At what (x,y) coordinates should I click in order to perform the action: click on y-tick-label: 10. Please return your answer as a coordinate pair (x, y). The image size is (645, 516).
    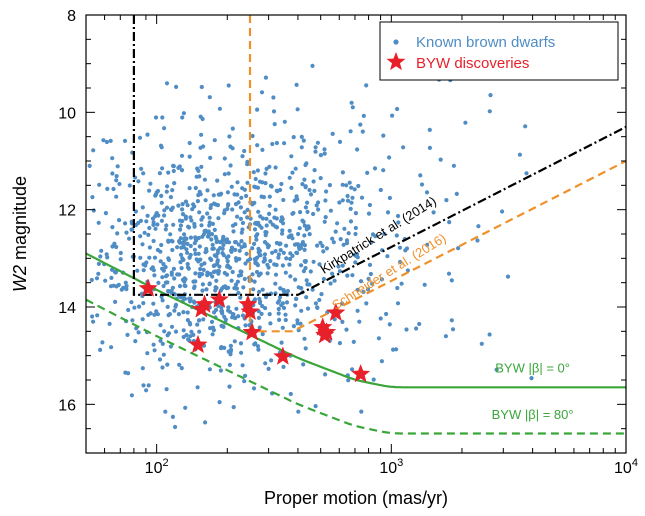
    Looking at the image, I should click on (67, 113).